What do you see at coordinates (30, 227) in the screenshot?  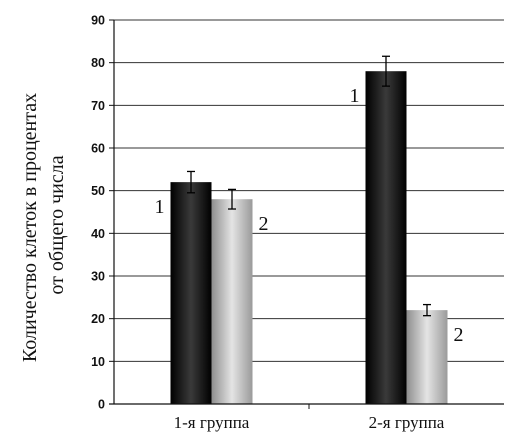 I see `y-axis-label-line-1: Количество клеток в процентах` at bounding box center [30, 227].